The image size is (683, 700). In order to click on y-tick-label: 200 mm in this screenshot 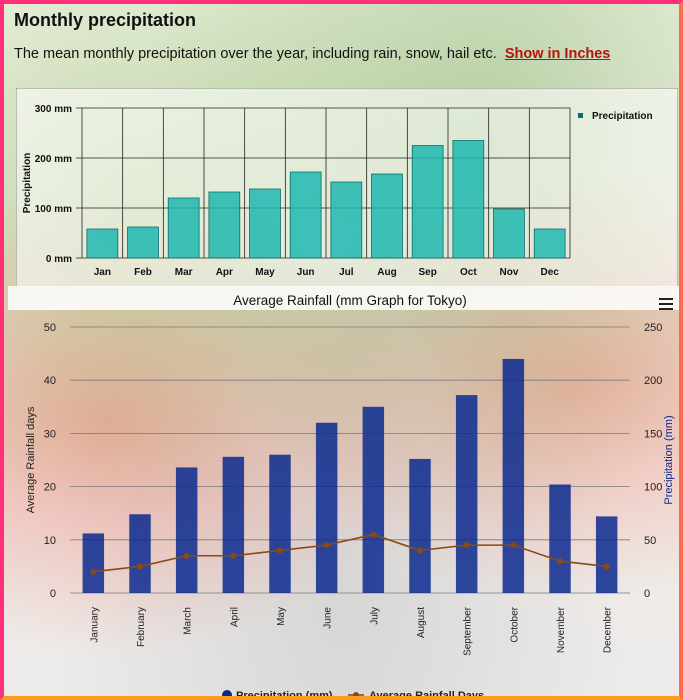, I will do `click(53, 159)`.